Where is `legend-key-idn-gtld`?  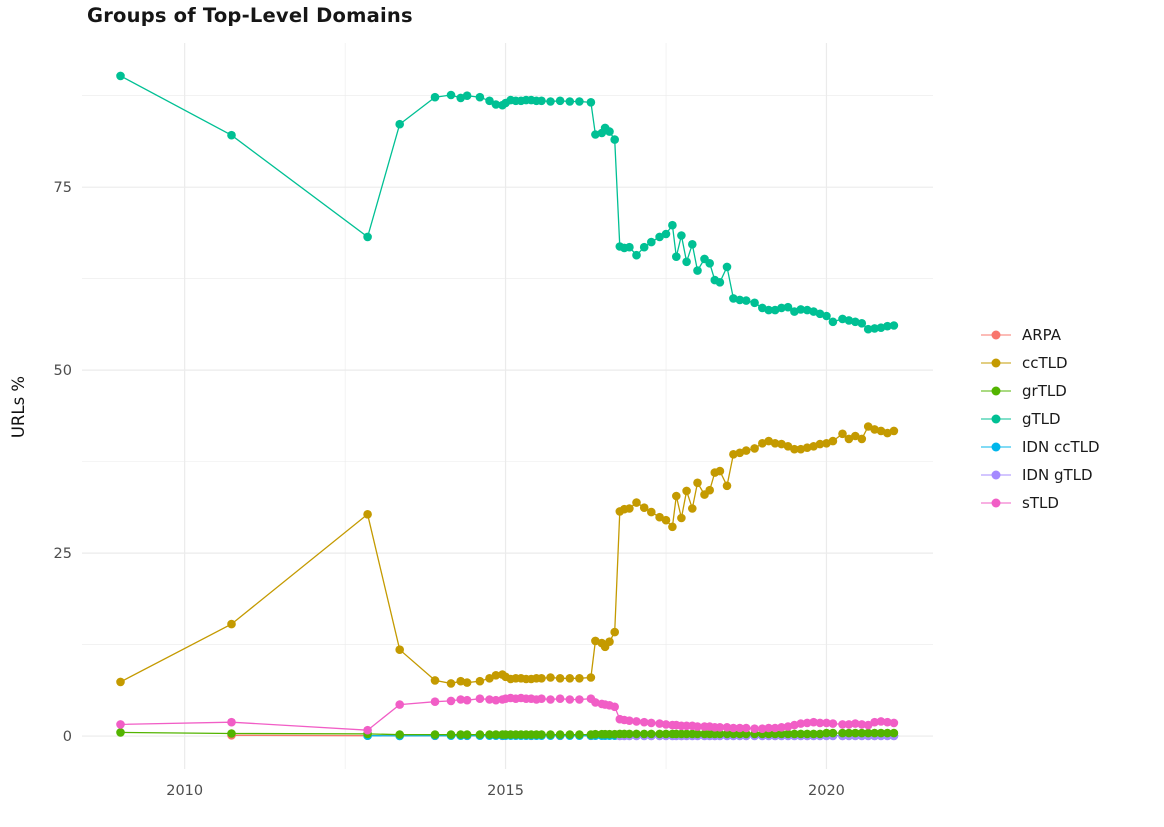
legend-key-idn-gtld is located at coordinates (996, 475).